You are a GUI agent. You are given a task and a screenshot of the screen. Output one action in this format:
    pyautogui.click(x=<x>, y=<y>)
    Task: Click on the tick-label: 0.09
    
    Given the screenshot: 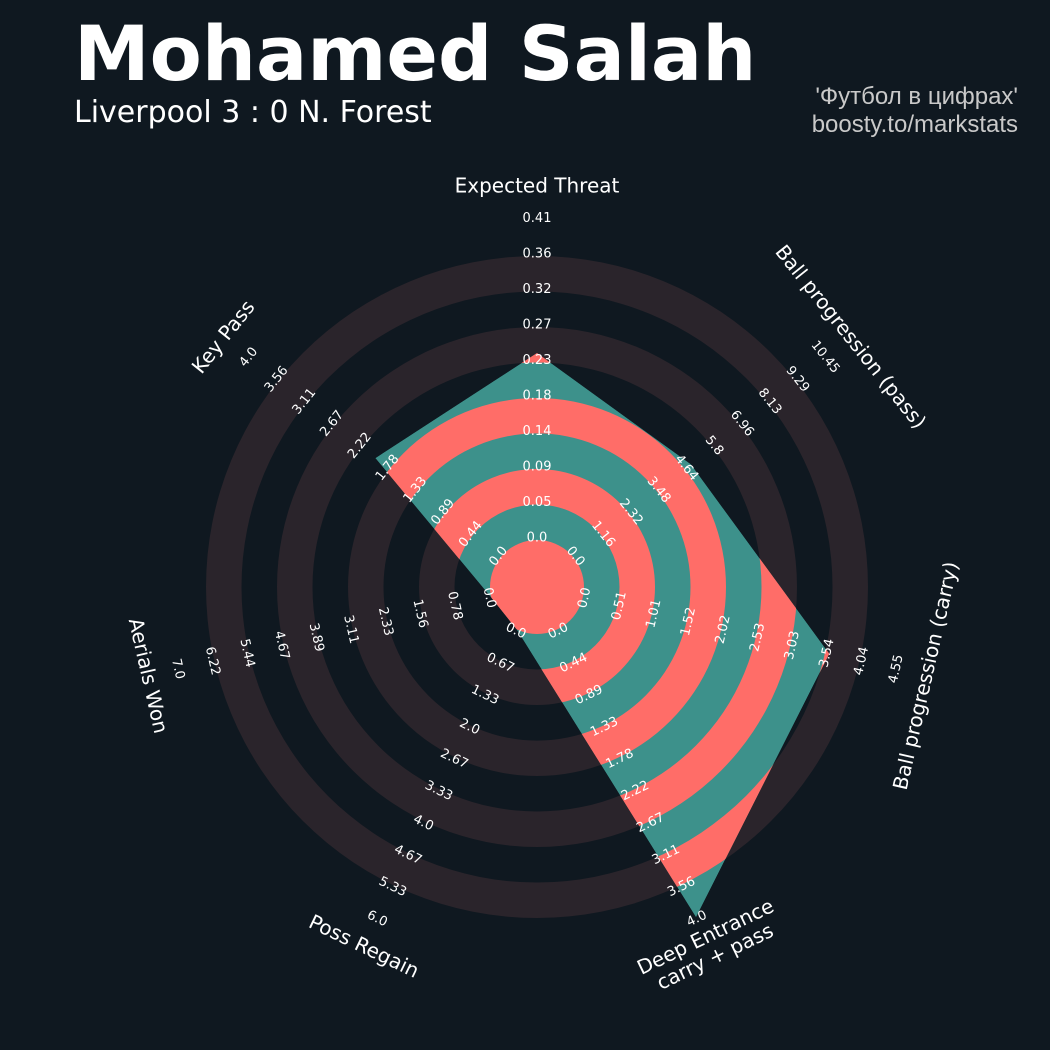 What is the action you would take?
    pyautogui.click(x=537, y=467)
    